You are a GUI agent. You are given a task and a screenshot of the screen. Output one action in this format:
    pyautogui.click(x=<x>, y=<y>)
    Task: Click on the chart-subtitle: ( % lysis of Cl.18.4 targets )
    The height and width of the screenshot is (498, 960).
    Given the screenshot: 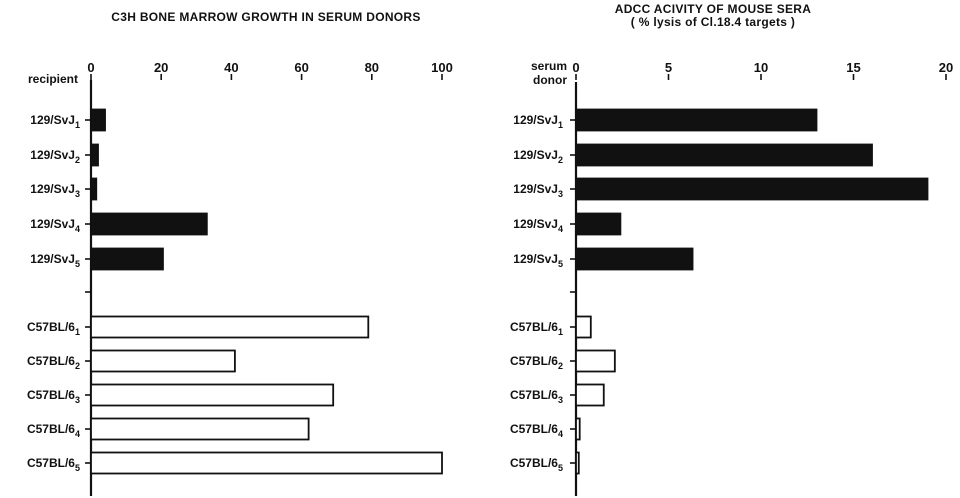 What is the action you would take?
    pyautogui.click(x=713, y=22)
    